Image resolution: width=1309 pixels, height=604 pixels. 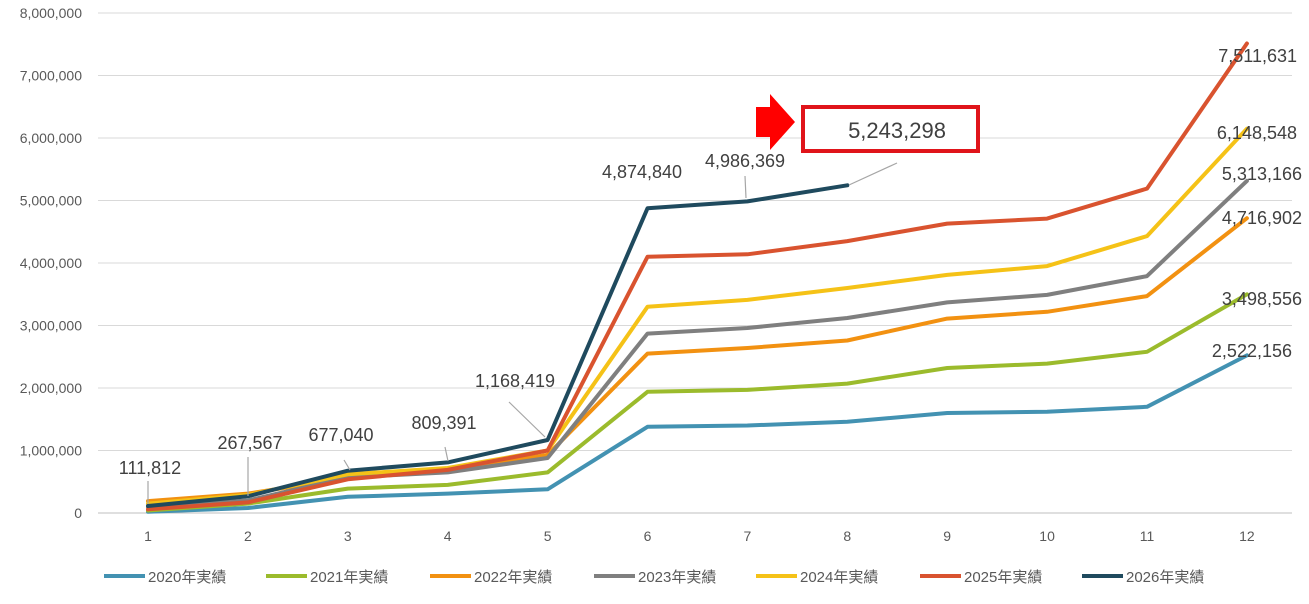 What do you see at coordinates (1262, 174) in the screenshot?
I see `data-label: 5,313,166` at bounding box center [1262, 174].